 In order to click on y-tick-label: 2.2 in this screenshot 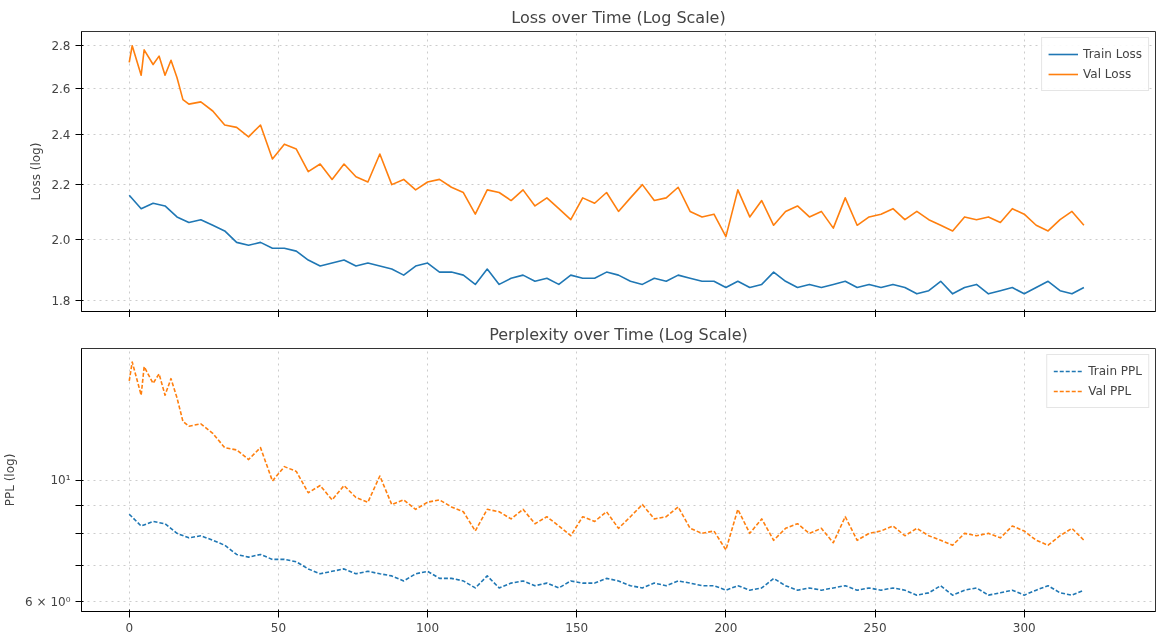, I will do `click(61, 185)`.